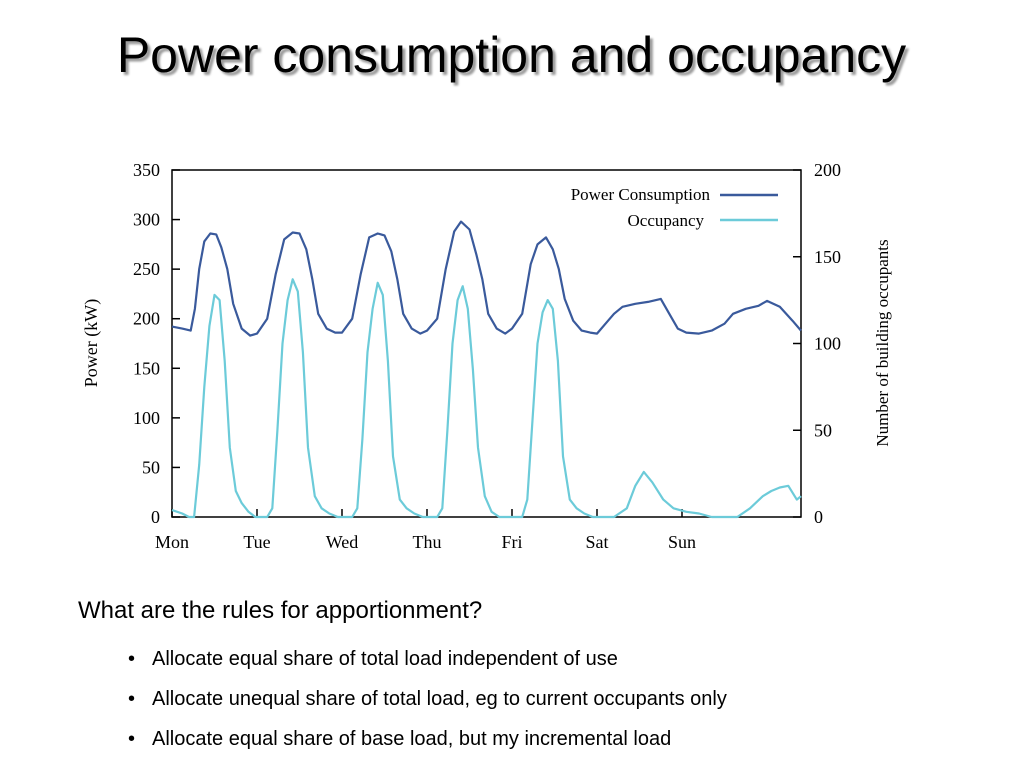 The image size is (1023, 767). I want to click on x-tick-label: Sun, so click(682, 542).